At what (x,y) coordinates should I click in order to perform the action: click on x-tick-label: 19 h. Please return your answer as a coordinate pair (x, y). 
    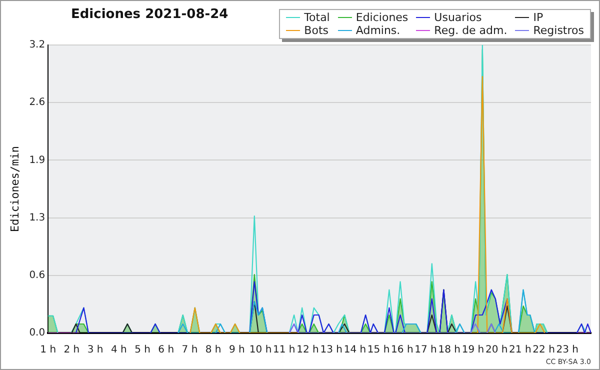
    Looking at the image, I should click on (473, 350).